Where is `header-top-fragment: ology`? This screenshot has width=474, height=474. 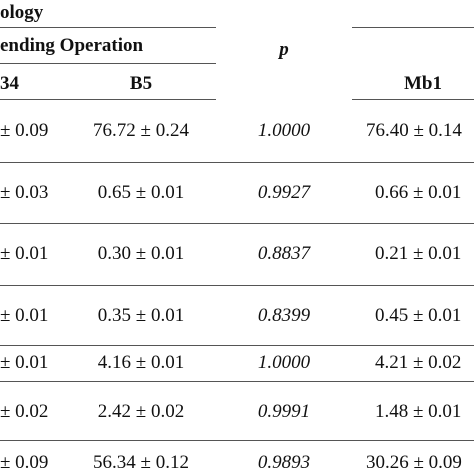
header-top-fragment: ology is located at coordinates (22, 12).